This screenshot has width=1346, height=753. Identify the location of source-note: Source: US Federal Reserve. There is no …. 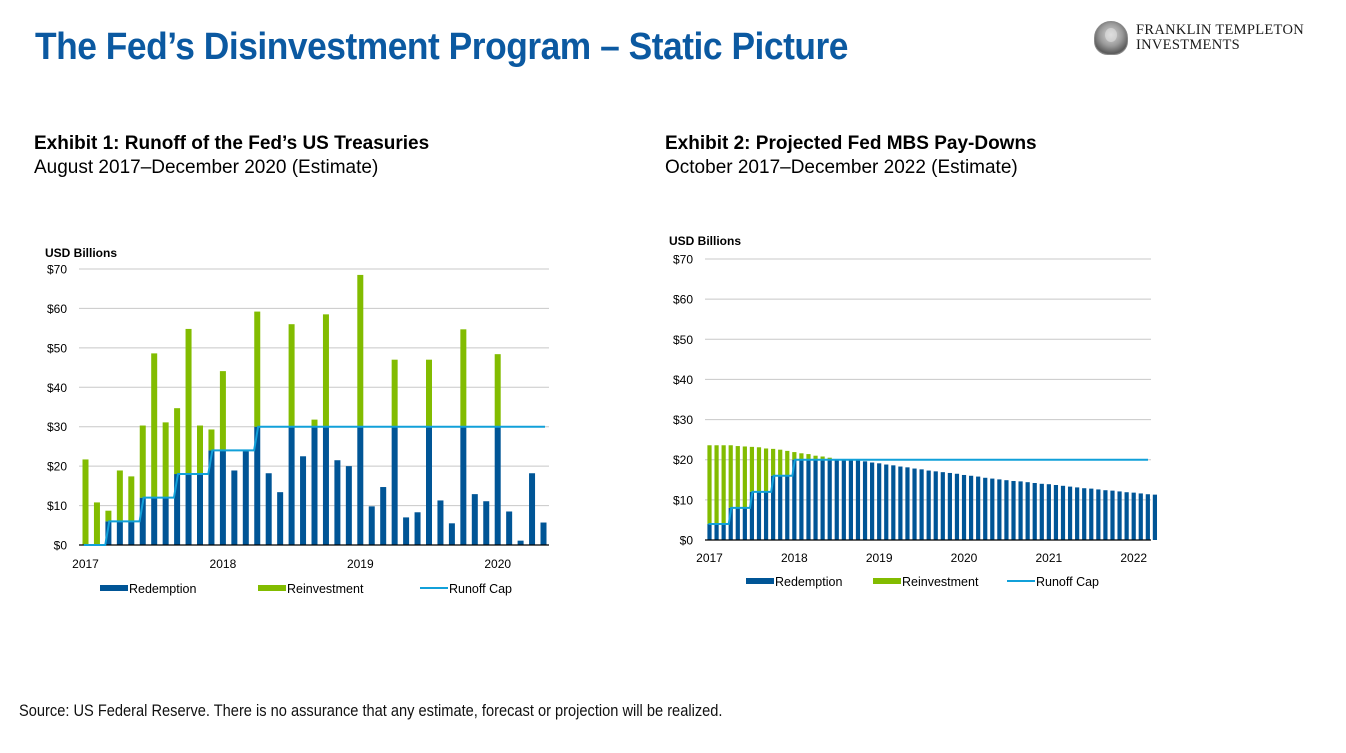
(371, 710).